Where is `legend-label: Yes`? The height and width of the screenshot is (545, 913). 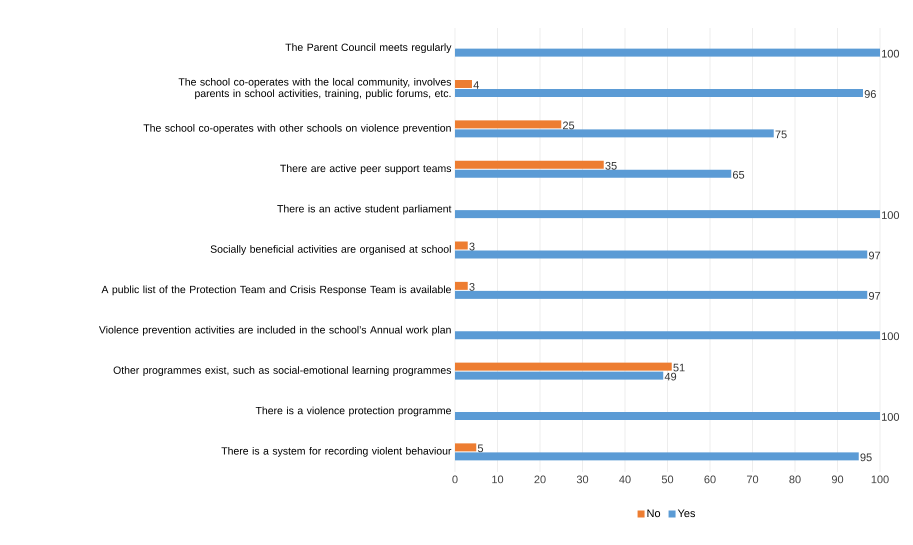 legend-label: Yes is located at coordinates (687, 513).